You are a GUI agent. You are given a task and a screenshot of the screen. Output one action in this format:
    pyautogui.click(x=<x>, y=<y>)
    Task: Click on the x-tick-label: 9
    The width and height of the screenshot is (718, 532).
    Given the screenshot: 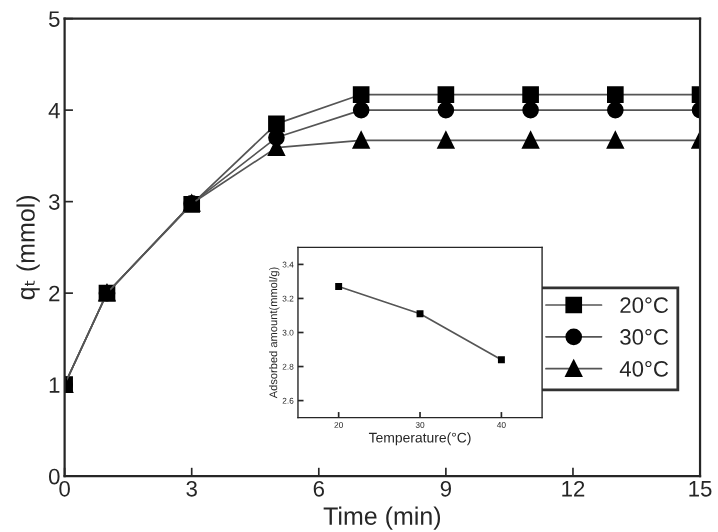 What is the action you would take?
    pyautogui.click(x=445, y=488)
    